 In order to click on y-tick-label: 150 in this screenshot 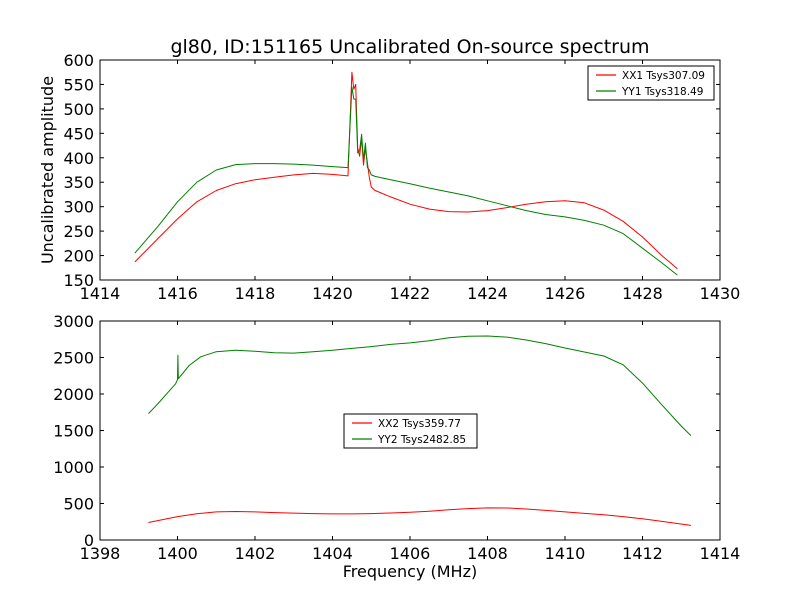, I will do `click(78, 280)`.